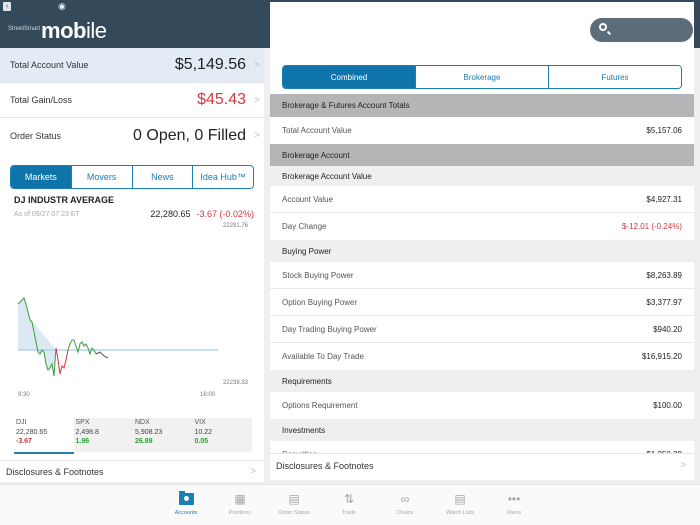  What do you see at coordinates (482, 275) in the screenshot?
I see `row-stock-buying-power: Stock Buying Power $8,263.89` at bounding box center [482, 275].